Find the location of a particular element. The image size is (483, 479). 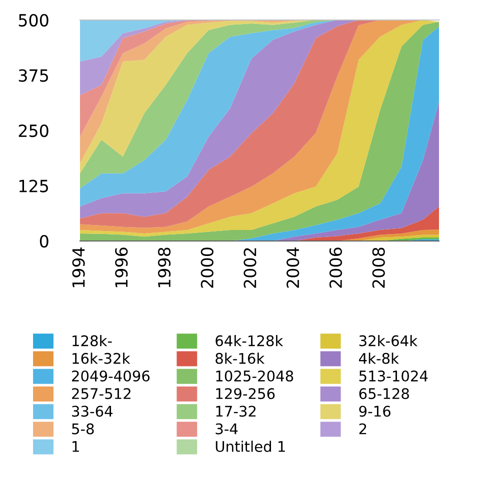

legend-label: 257-512 is located at coordinates (101, 394).